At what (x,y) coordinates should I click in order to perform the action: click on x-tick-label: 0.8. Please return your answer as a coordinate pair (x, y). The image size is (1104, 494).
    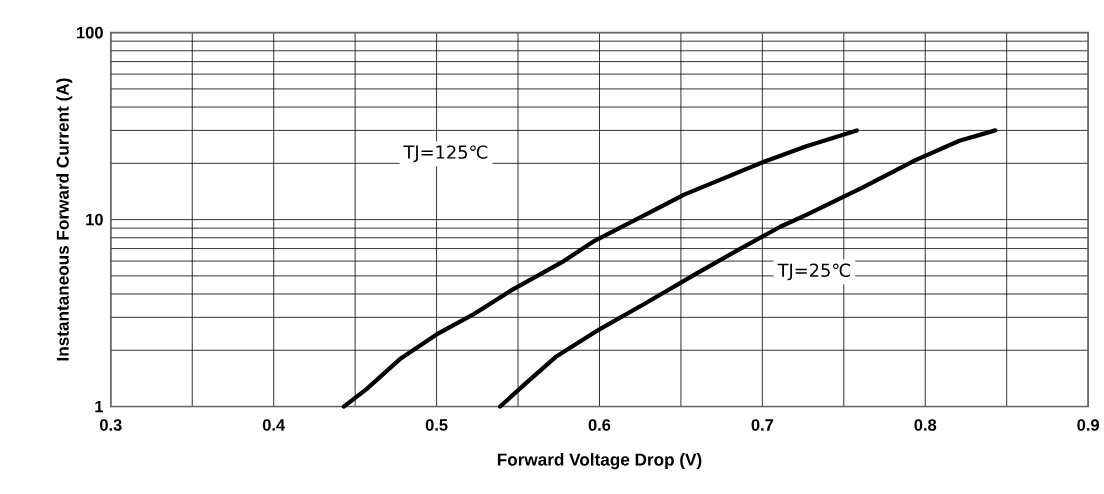
    Looking at the image, I should click on (925, 425).